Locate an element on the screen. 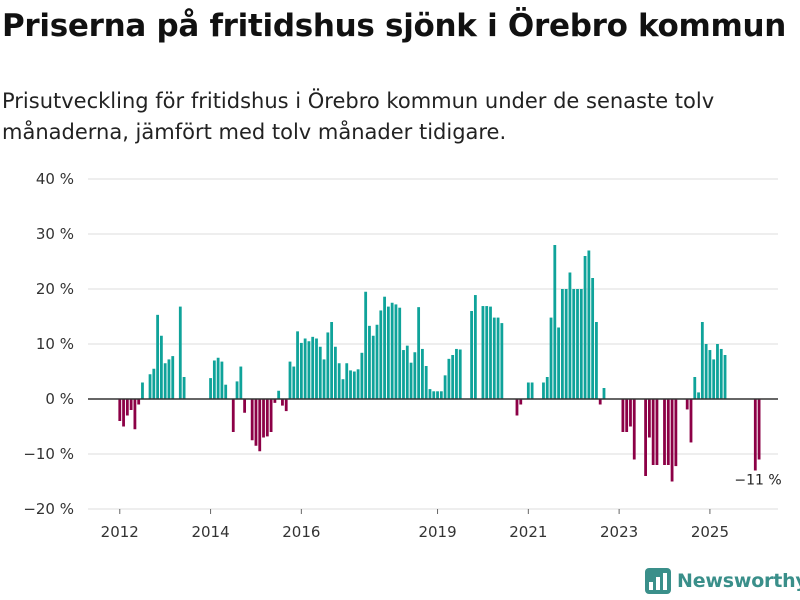  y-tick-label: 30 % is located at coordinates (55, 234).